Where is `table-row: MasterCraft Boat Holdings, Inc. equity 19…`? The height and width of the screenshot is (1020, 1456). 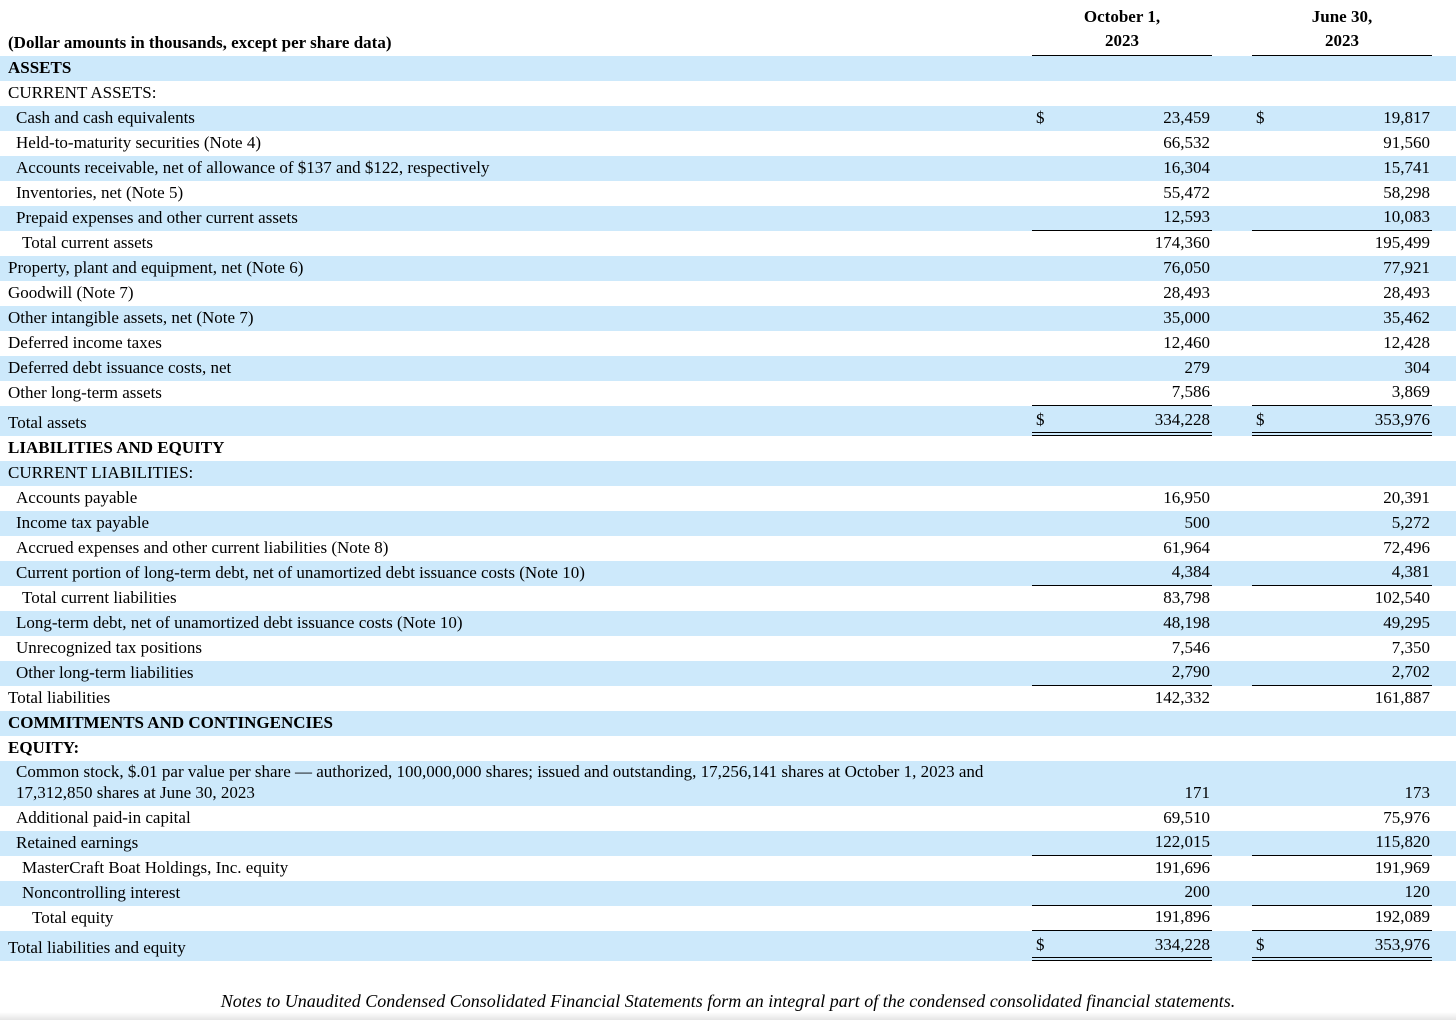 table-row: MasterCraft Boat Holdings, Inc. equity 19… is located at coordinates (728, 868).